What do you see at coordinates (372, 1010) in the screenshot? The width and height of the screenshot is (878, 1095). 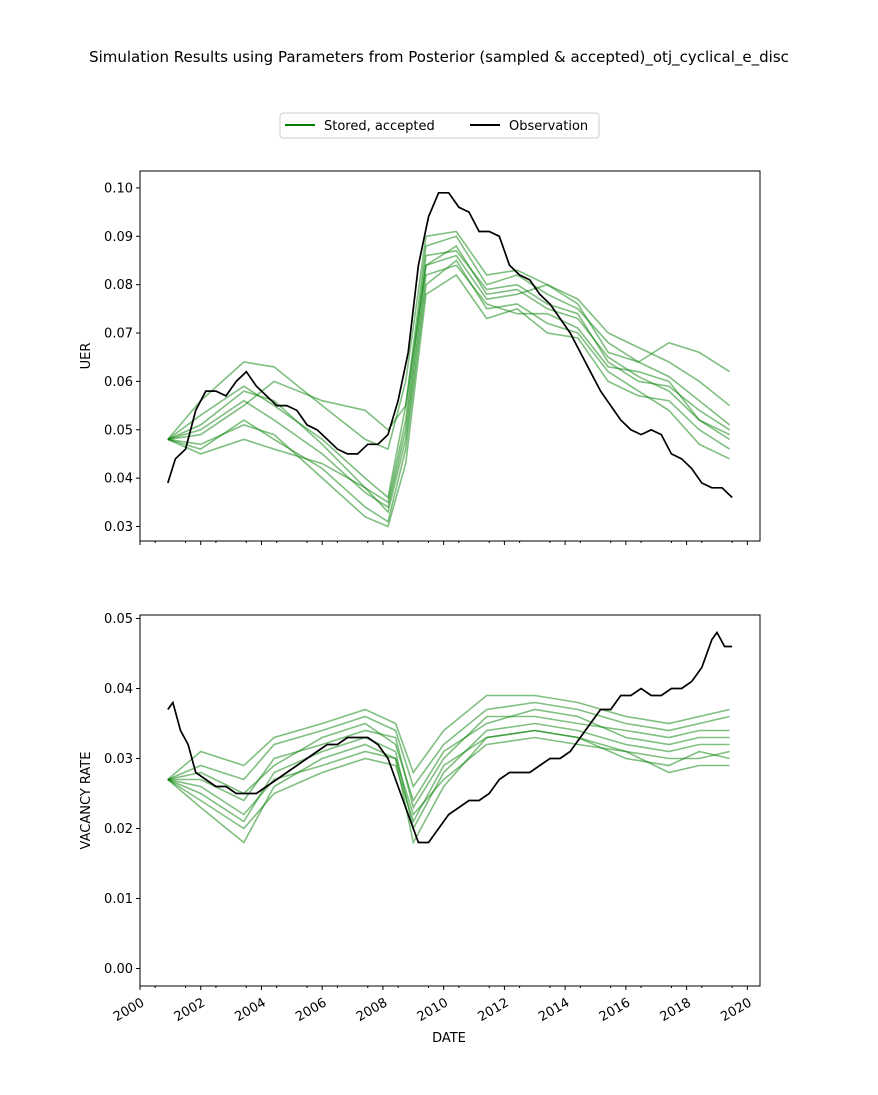 I see `x-tick-label: 2008` at bounding box center [372, 1010].